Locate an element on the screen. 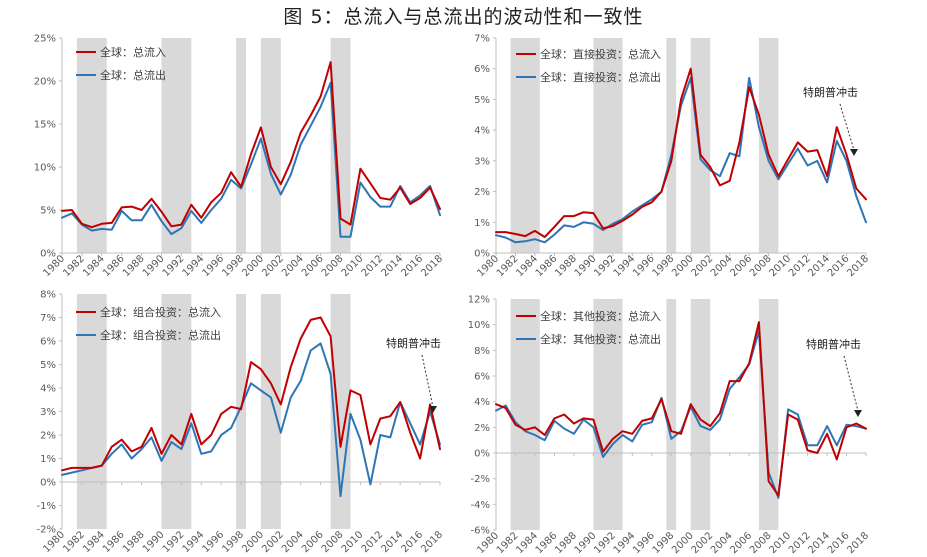 This screenshot has height=557, width=927. legend-label: 全球：直接投资：总流入 is located at coordinates (600, 54).